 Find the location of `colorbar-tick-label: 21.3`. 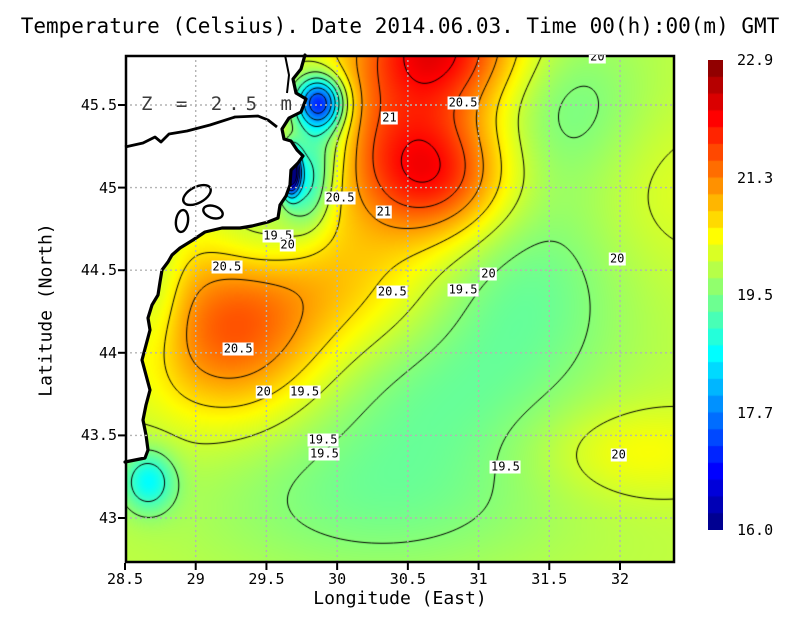

colorbar-tick-label: 21.3 is located at coordinates (755, 177).